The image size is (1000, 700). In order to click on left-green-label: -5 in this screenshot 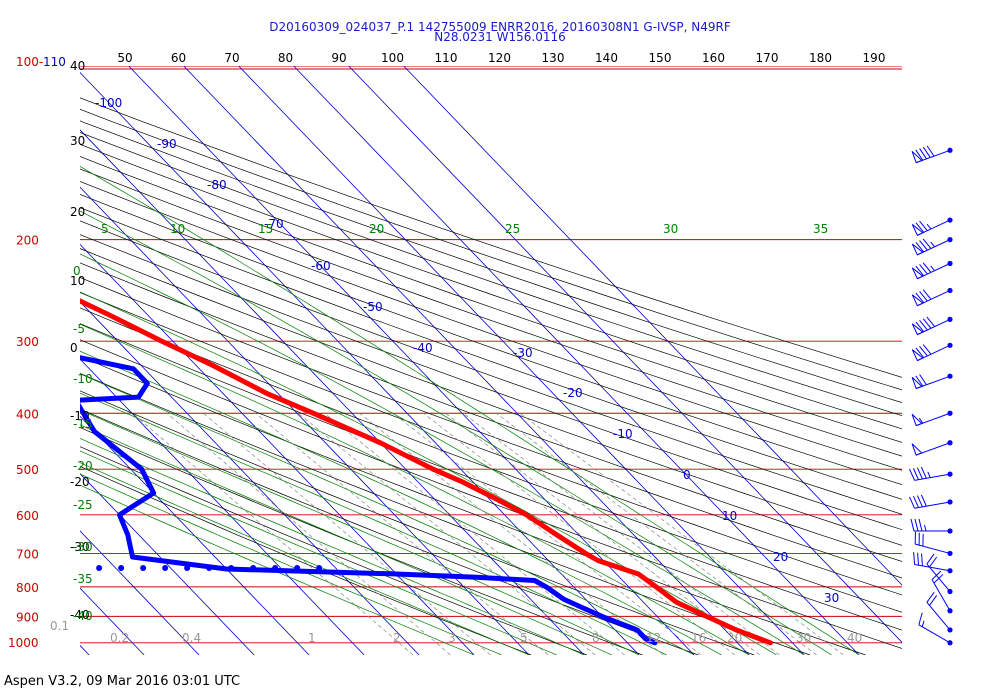, I will do `click(79, 329)`.